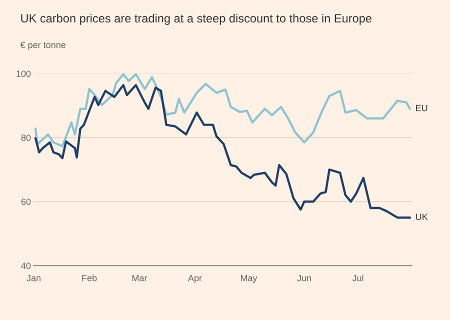 The width and height of the screenshot is (450, 320). Describe the element at coordinates (358, 278) in the screenshot. I see `x-tick-label: Jul` at that location.